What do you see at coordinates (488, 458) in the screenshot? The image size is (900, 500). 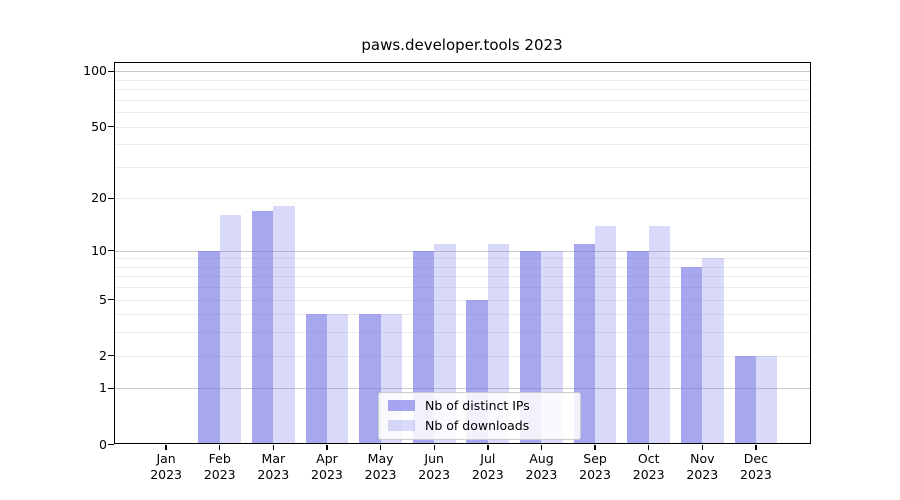 I see `x-tick-month: Jul` at bounding box center [488, 458].